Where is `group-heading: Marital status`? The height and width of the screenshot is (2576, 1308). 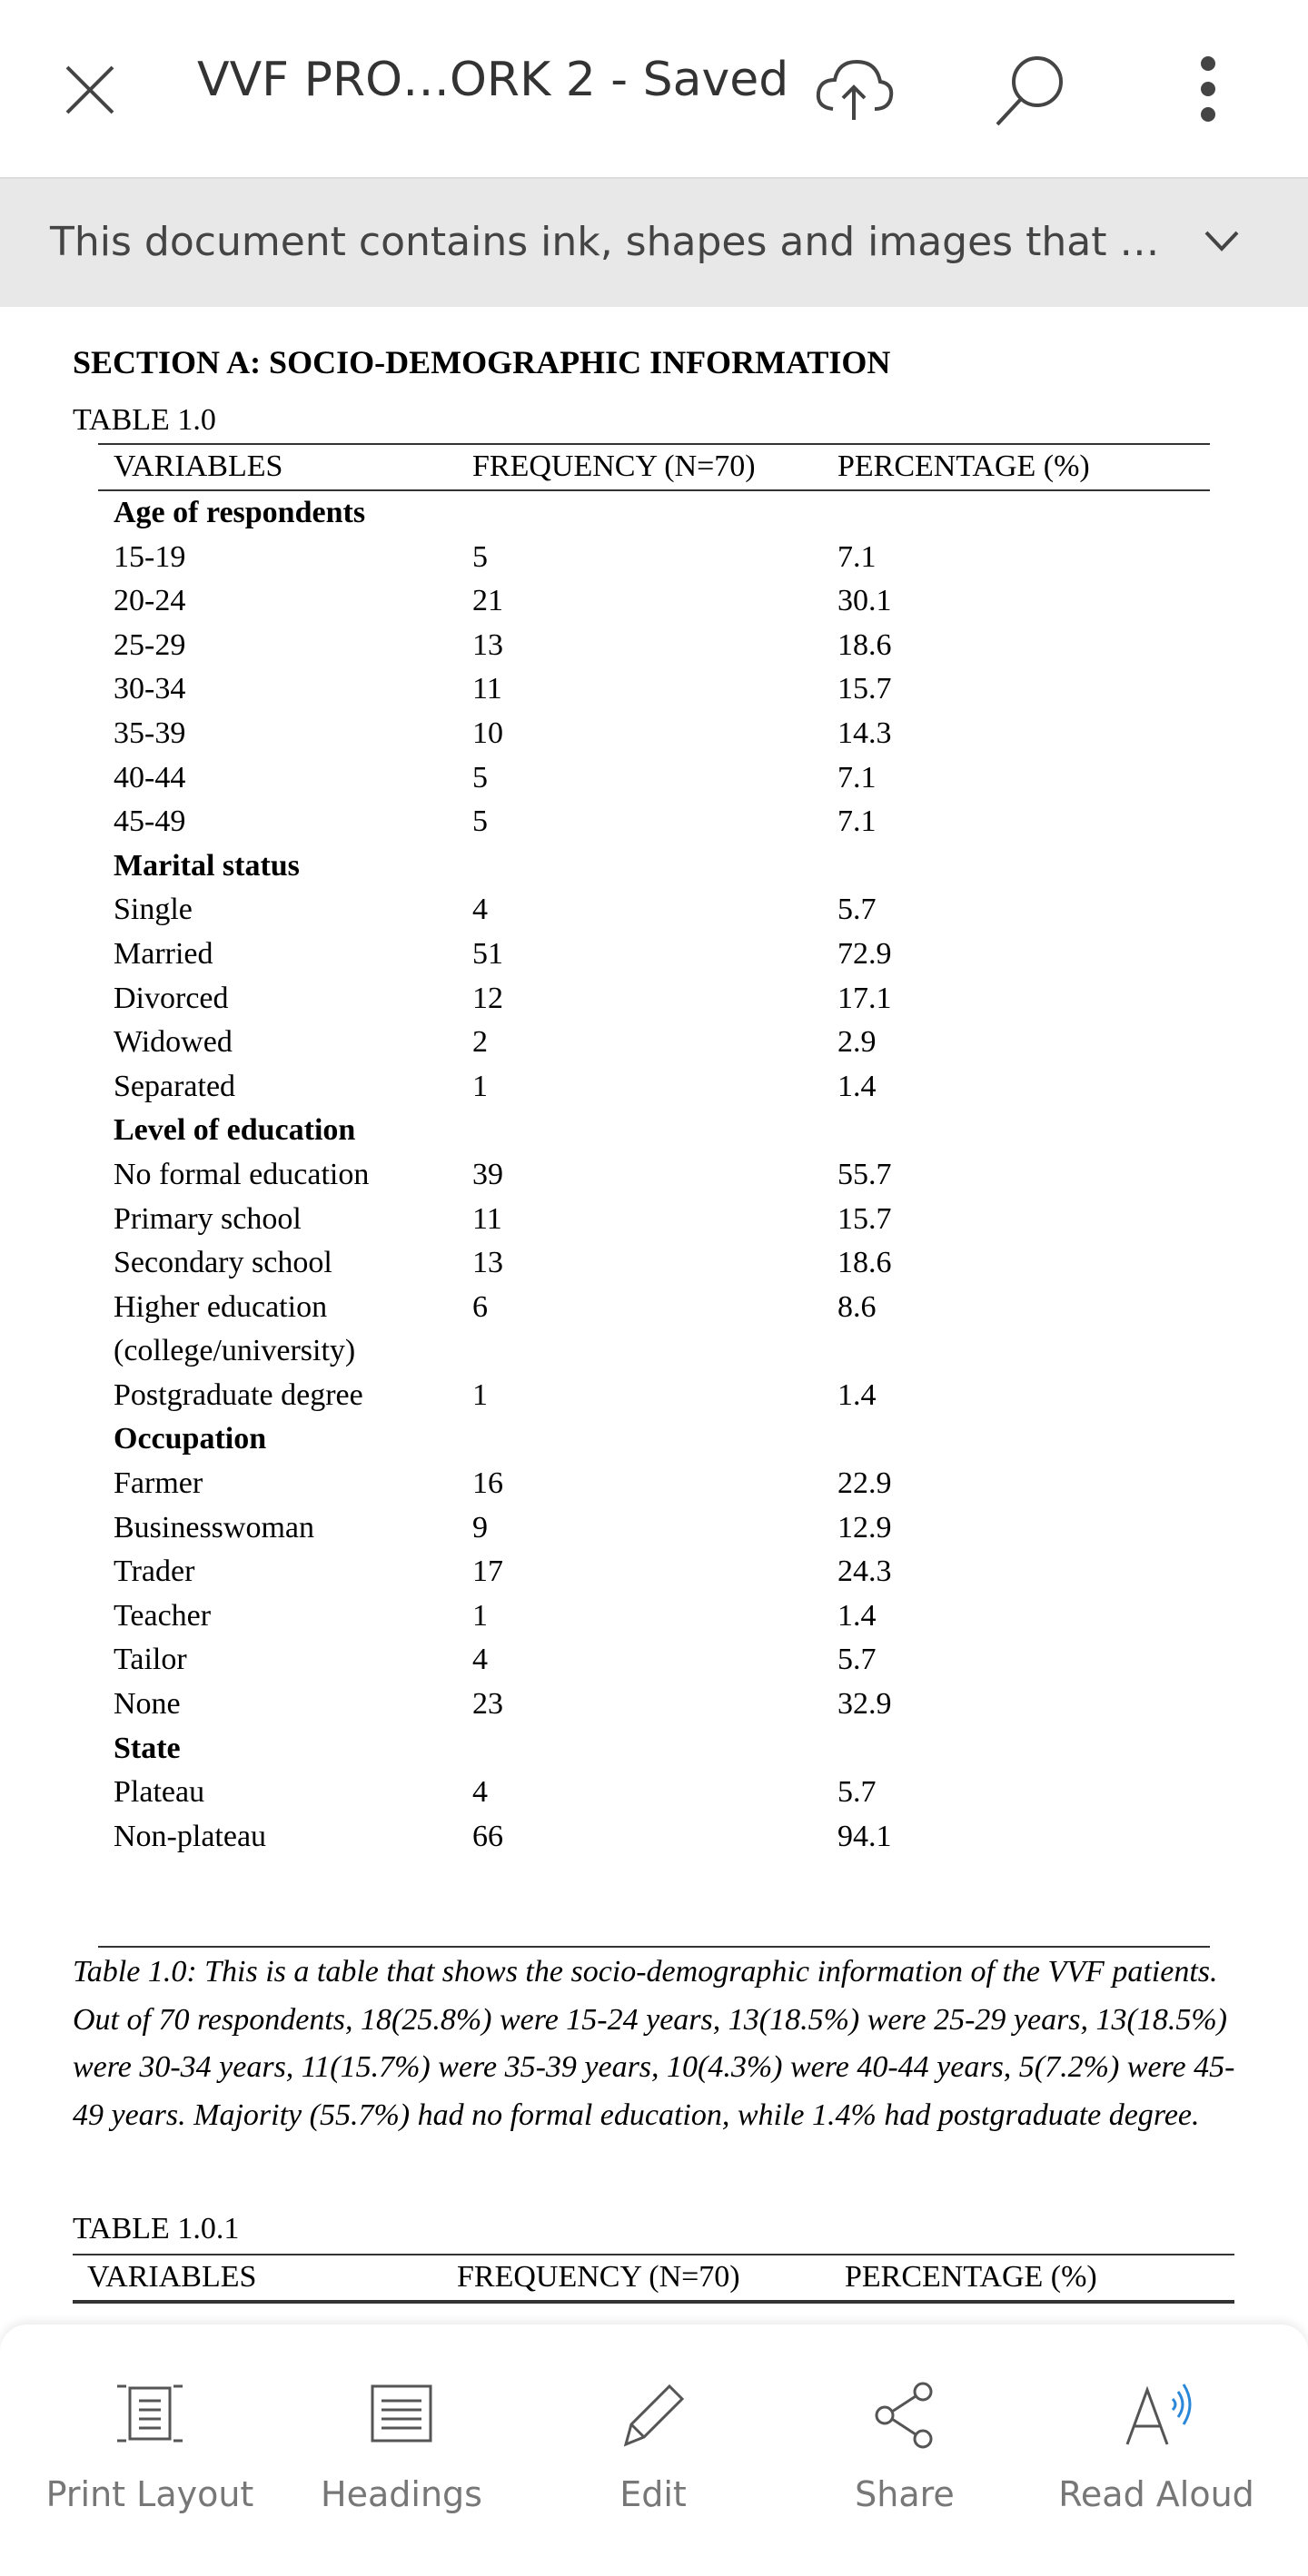 group-heading: Marital status is located at coordinates (207, 865).